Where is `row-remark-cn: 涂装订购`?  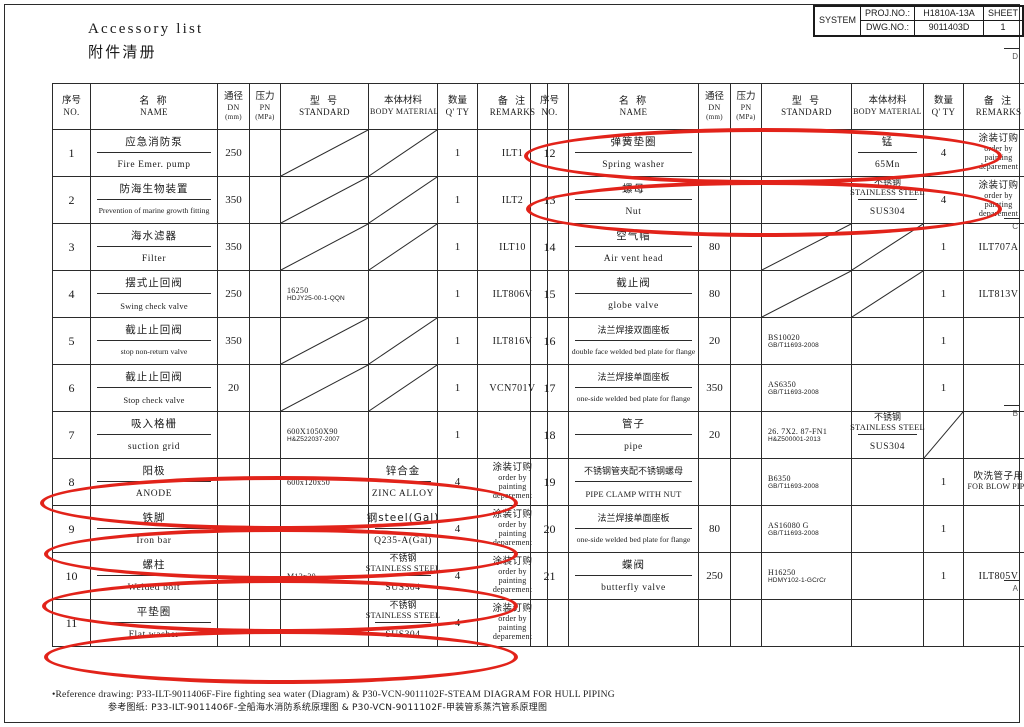 row-remark-cn: 涂装订购 is located at coordinates (512, 468).